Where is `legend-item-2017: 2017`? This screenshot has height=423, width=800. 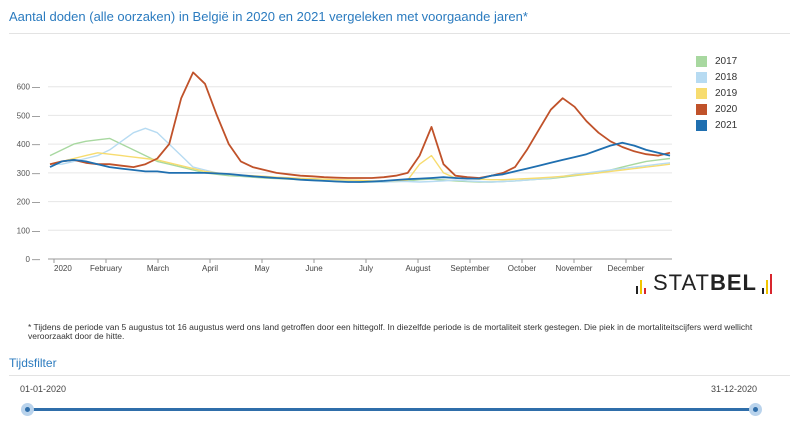
legend-item-2017: 2017 is located at coordinates (716, 61).